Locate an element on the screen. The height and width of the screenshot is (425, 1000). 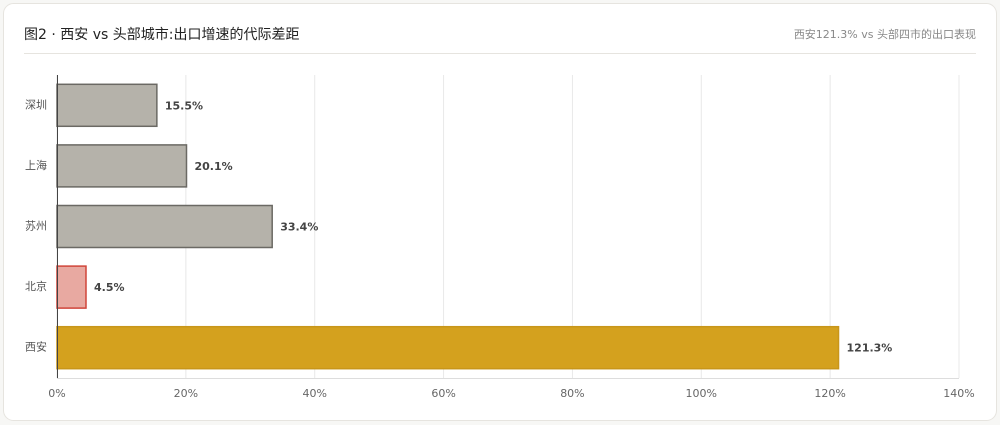
value-label: 15.5% is located at coordinates (184, 105).